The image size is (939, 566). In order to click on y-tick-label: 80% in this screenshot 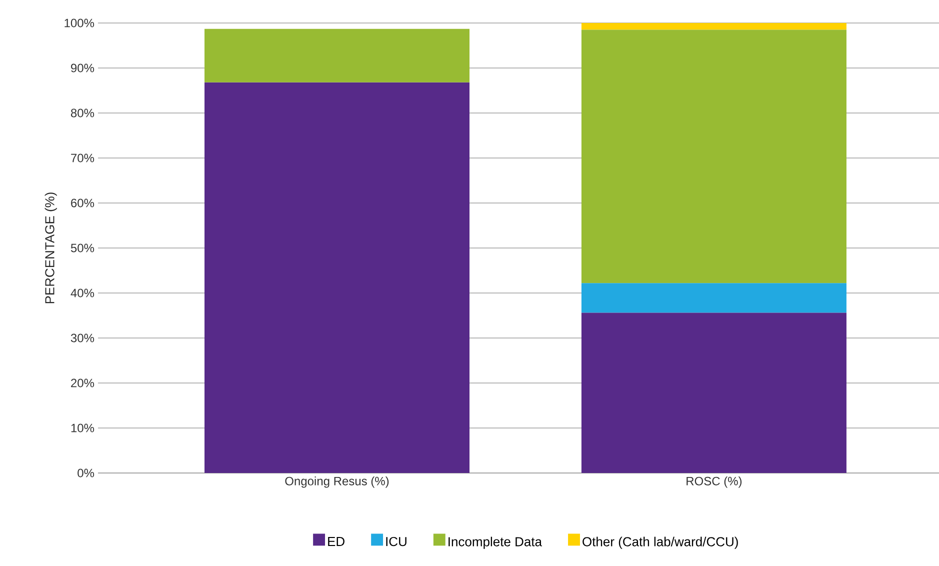, I will do `click(82, 113)`.